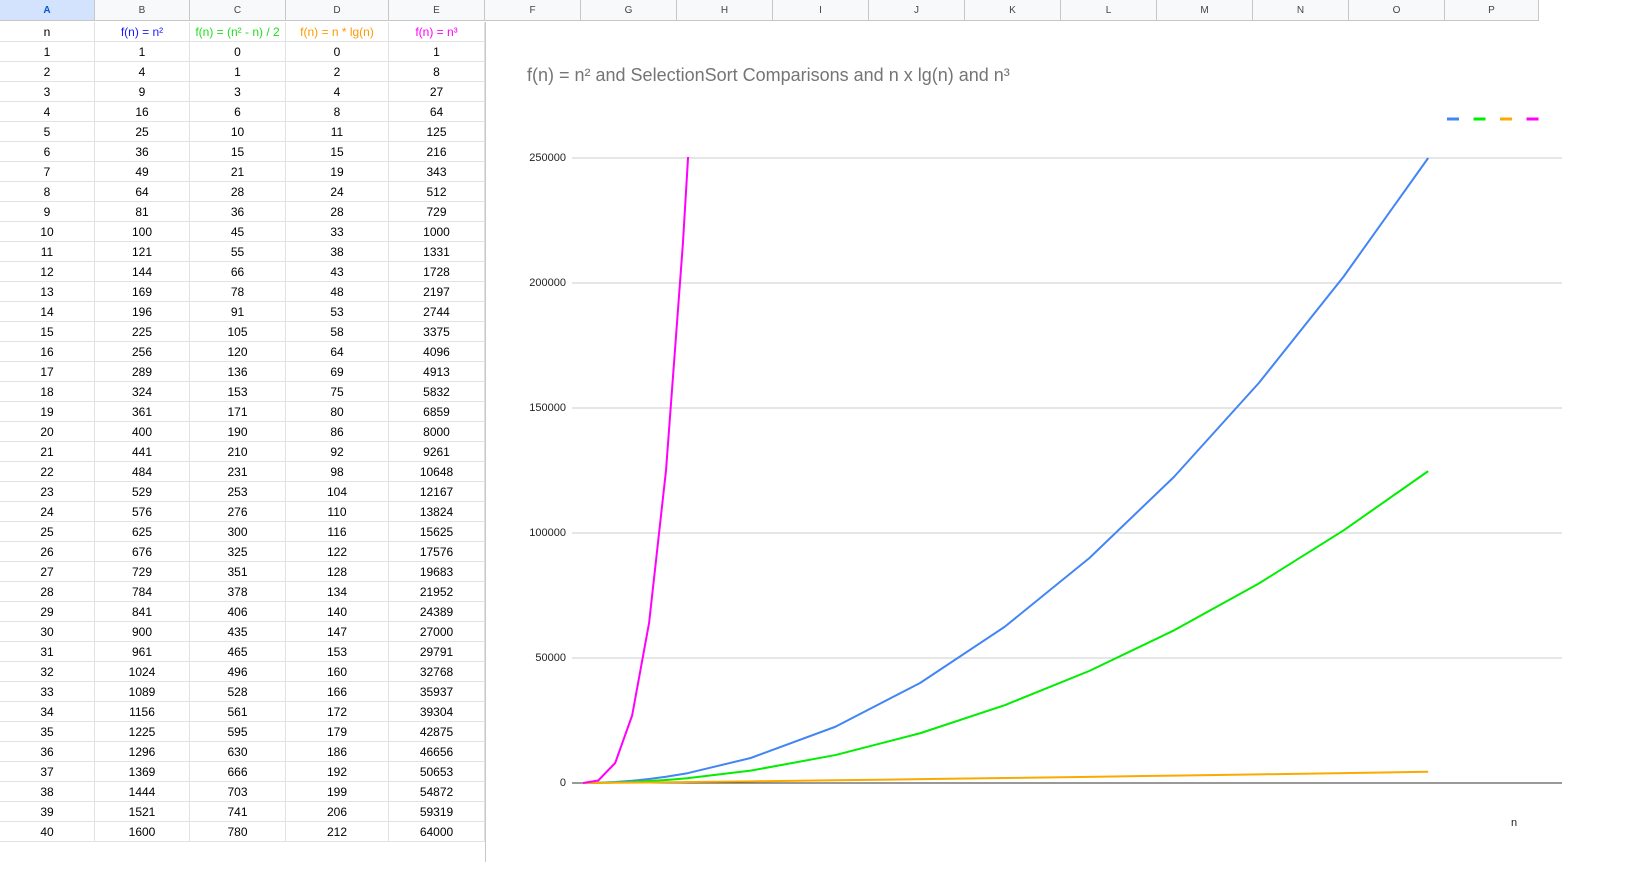 The width and height of the screenshot is (1651, 885). Describe the element at coordinates (437, 512) in the screenshot. I see `cell: 13824` at that location.